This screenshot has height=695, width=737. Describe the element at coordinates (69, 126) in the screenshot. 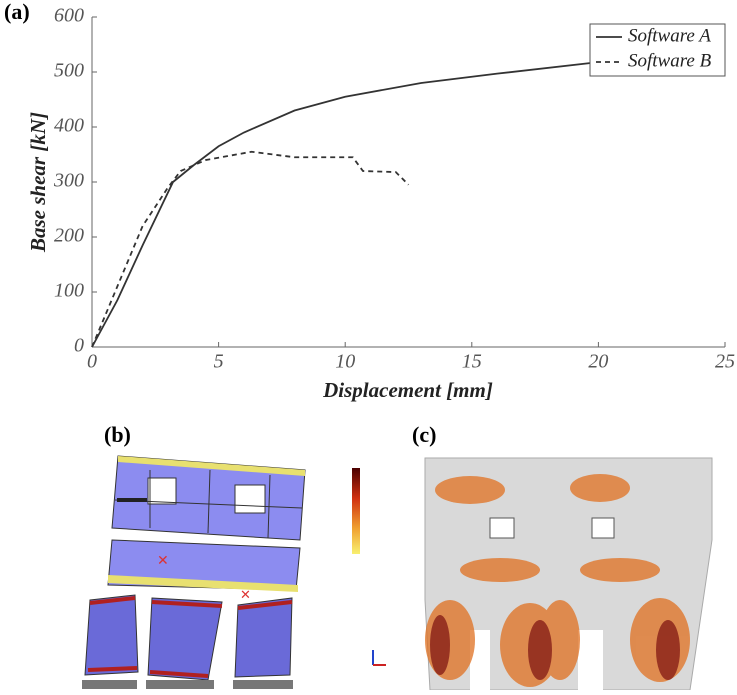

I see `y-tick-label: 400` at that location.